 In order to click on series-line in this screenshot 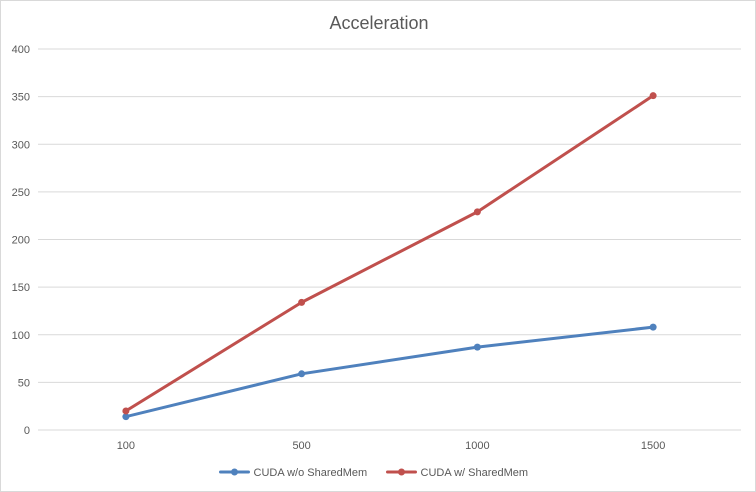, I will do `click(389, 372)`.